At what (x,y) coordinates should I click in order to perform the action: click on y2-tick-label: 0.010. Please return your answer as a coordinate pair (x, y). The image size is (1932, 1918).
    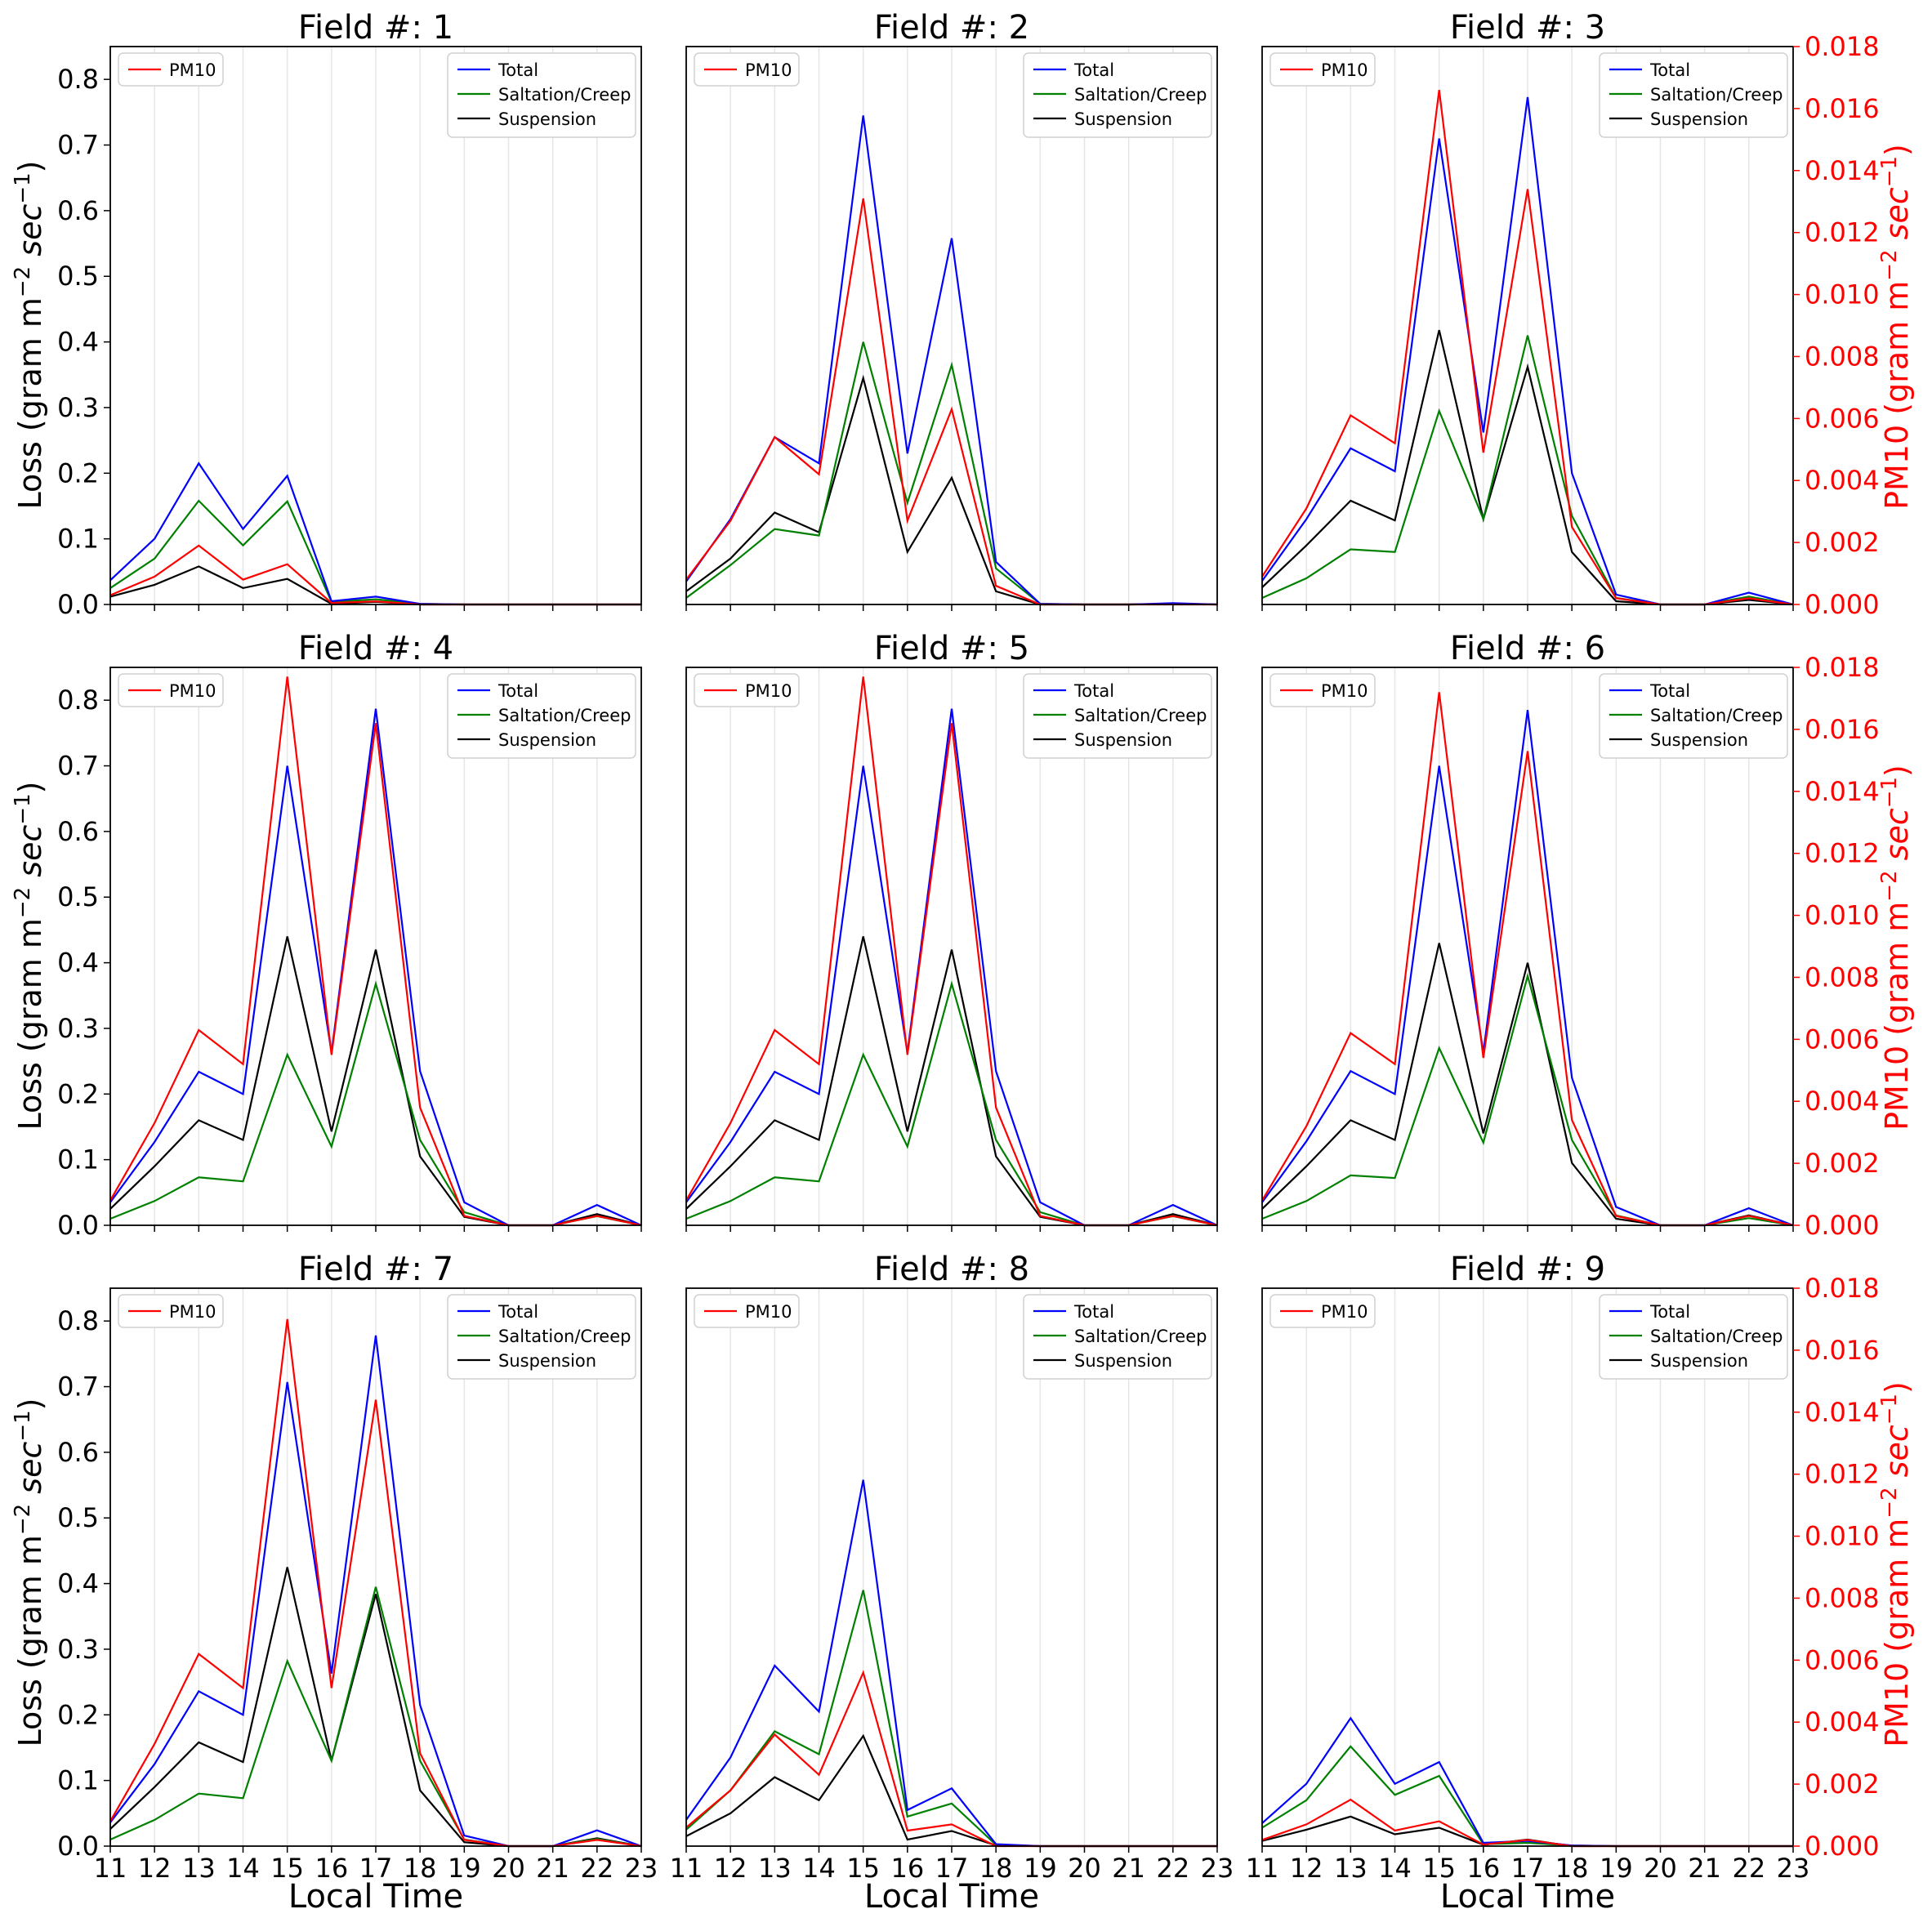
    Looking at the image, I should click on (1842, 295).